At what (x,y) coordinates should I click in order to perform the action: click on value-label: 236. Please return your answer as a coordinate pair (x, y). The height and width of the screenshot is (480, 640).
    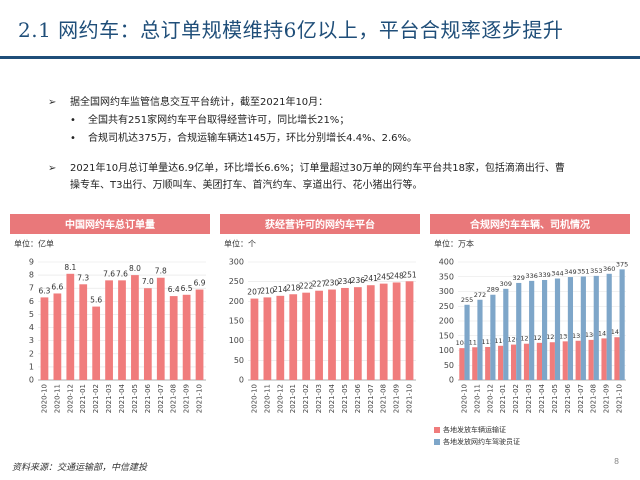
    Looking at the image, I should click on (358, 280).